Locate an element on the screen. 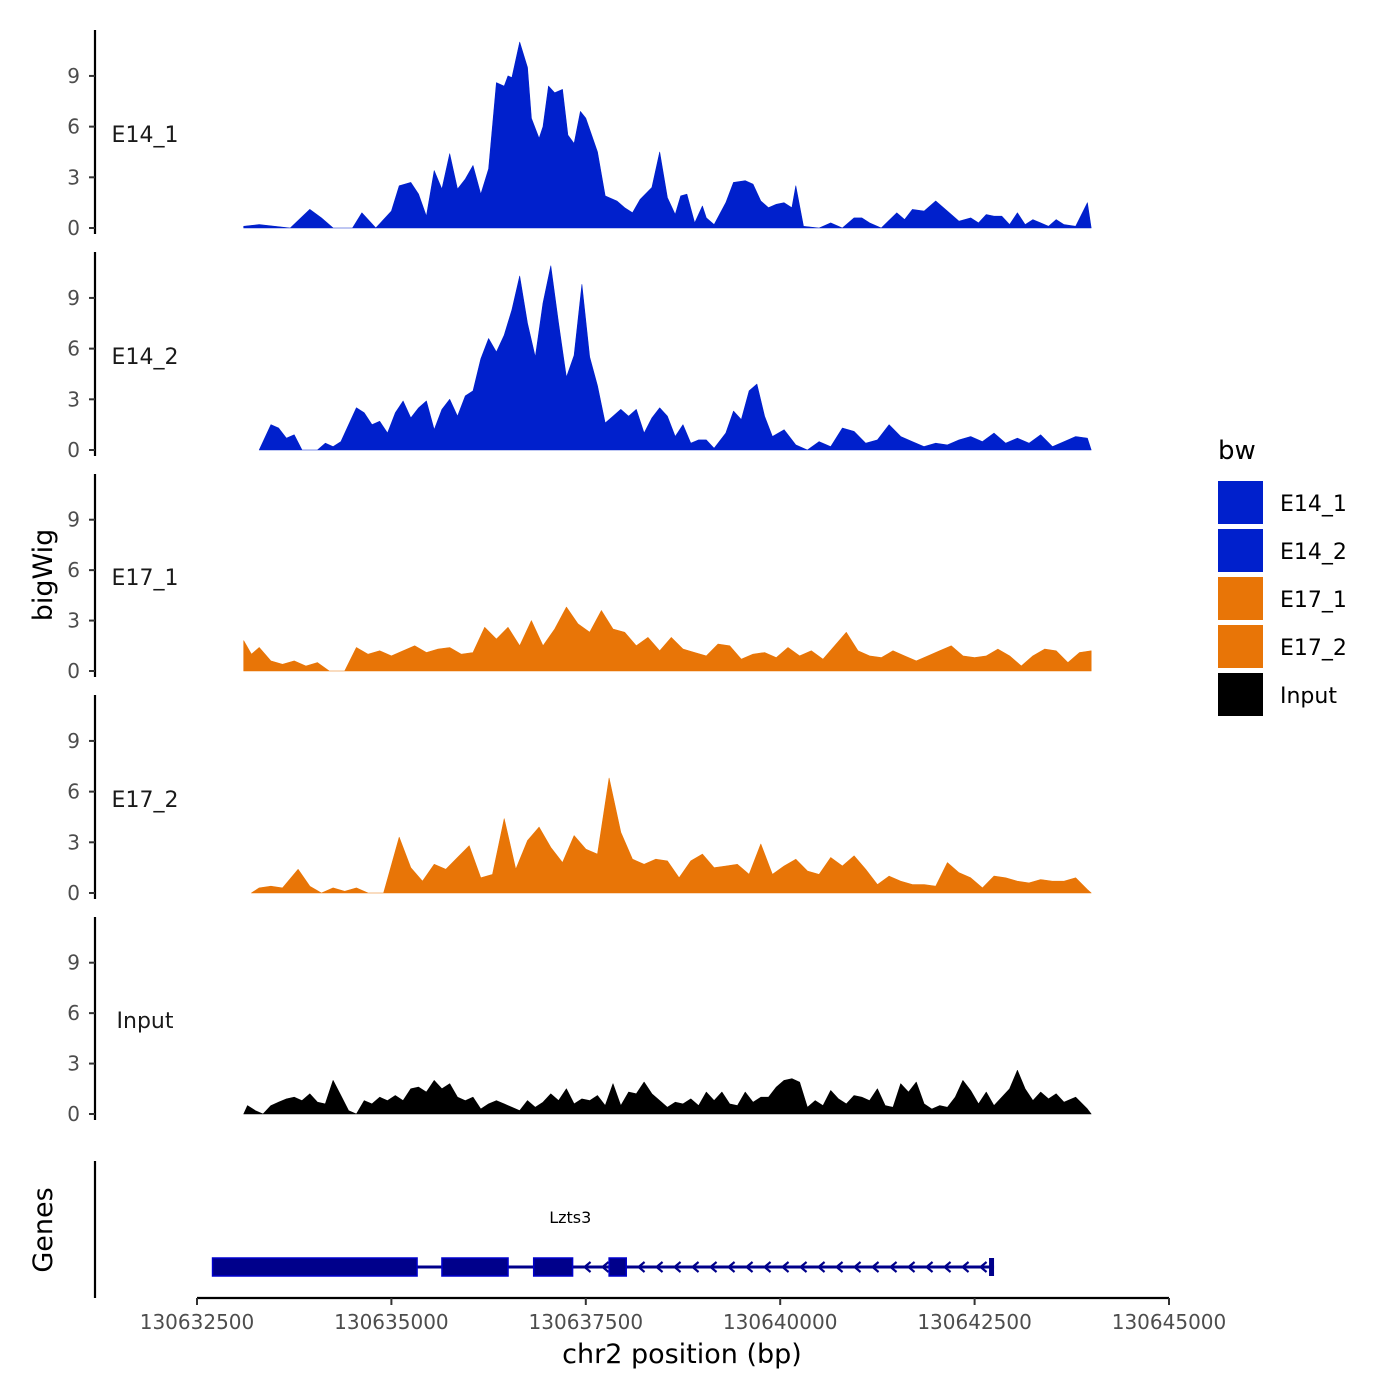 Image resolution: width=1400 pixels, height=1400 pixels. legend-title: bw is located at coordinates (1237, 451).